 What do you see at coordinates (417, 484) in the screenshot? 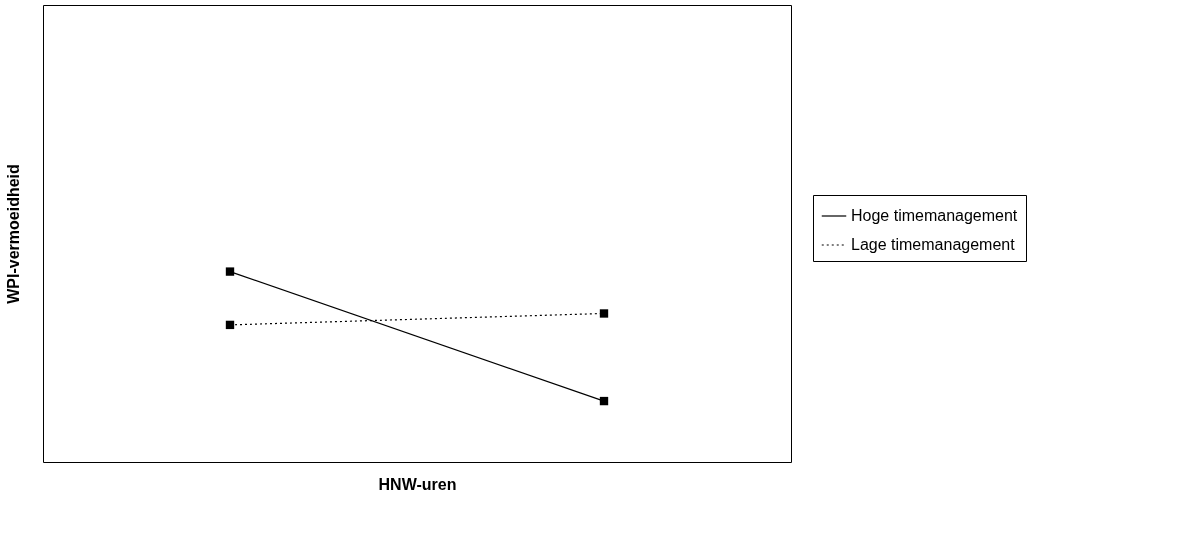
I see `x-axis-title: HNW-uren` at bounding box center [417, 484].